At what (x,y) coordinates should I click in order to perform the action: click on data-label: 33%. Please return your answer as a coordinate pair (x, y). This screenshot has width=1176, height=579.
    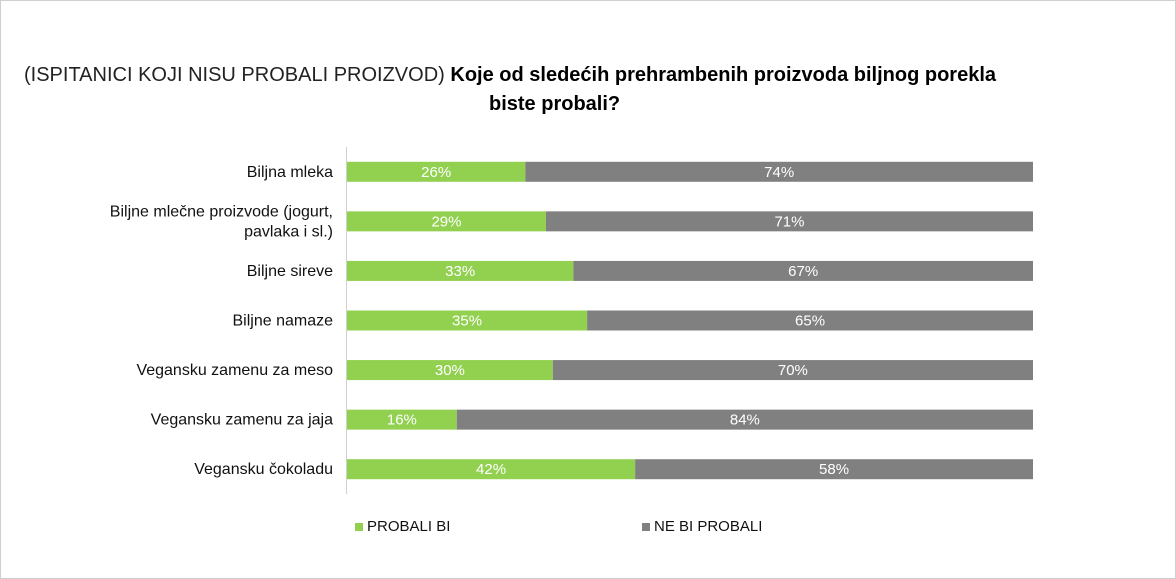
    Looking at the image, I should click on (460, 271).